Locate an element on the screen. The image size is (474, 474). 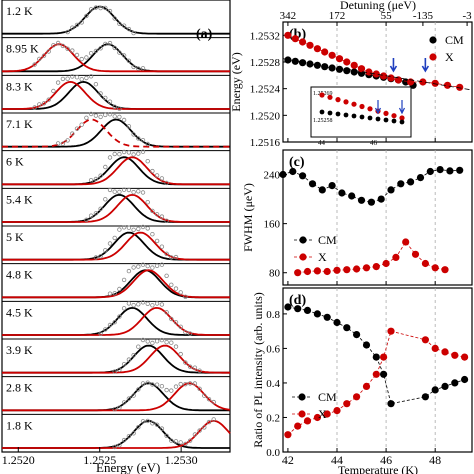
x-axis-label: Temperature (K) is located at coordinates (378, 468).